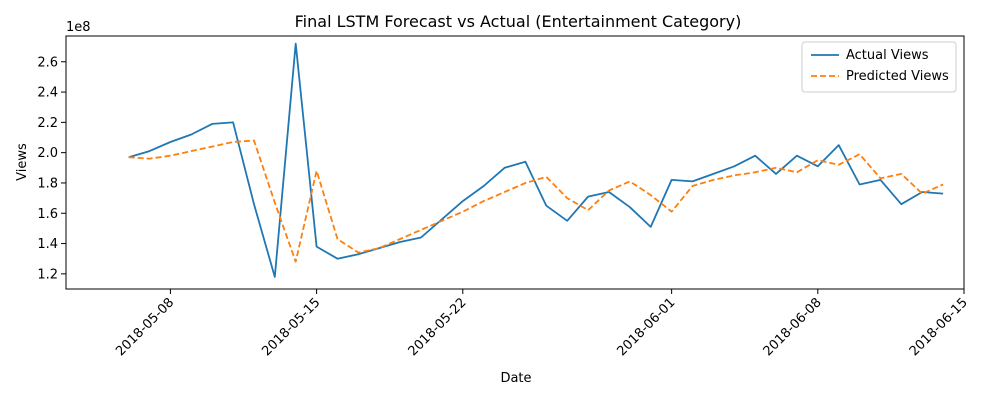 The height and width of the screenshot is (400, 1000). I want to click on legend-label-predicted: Predicted Views, so click(897, 76).